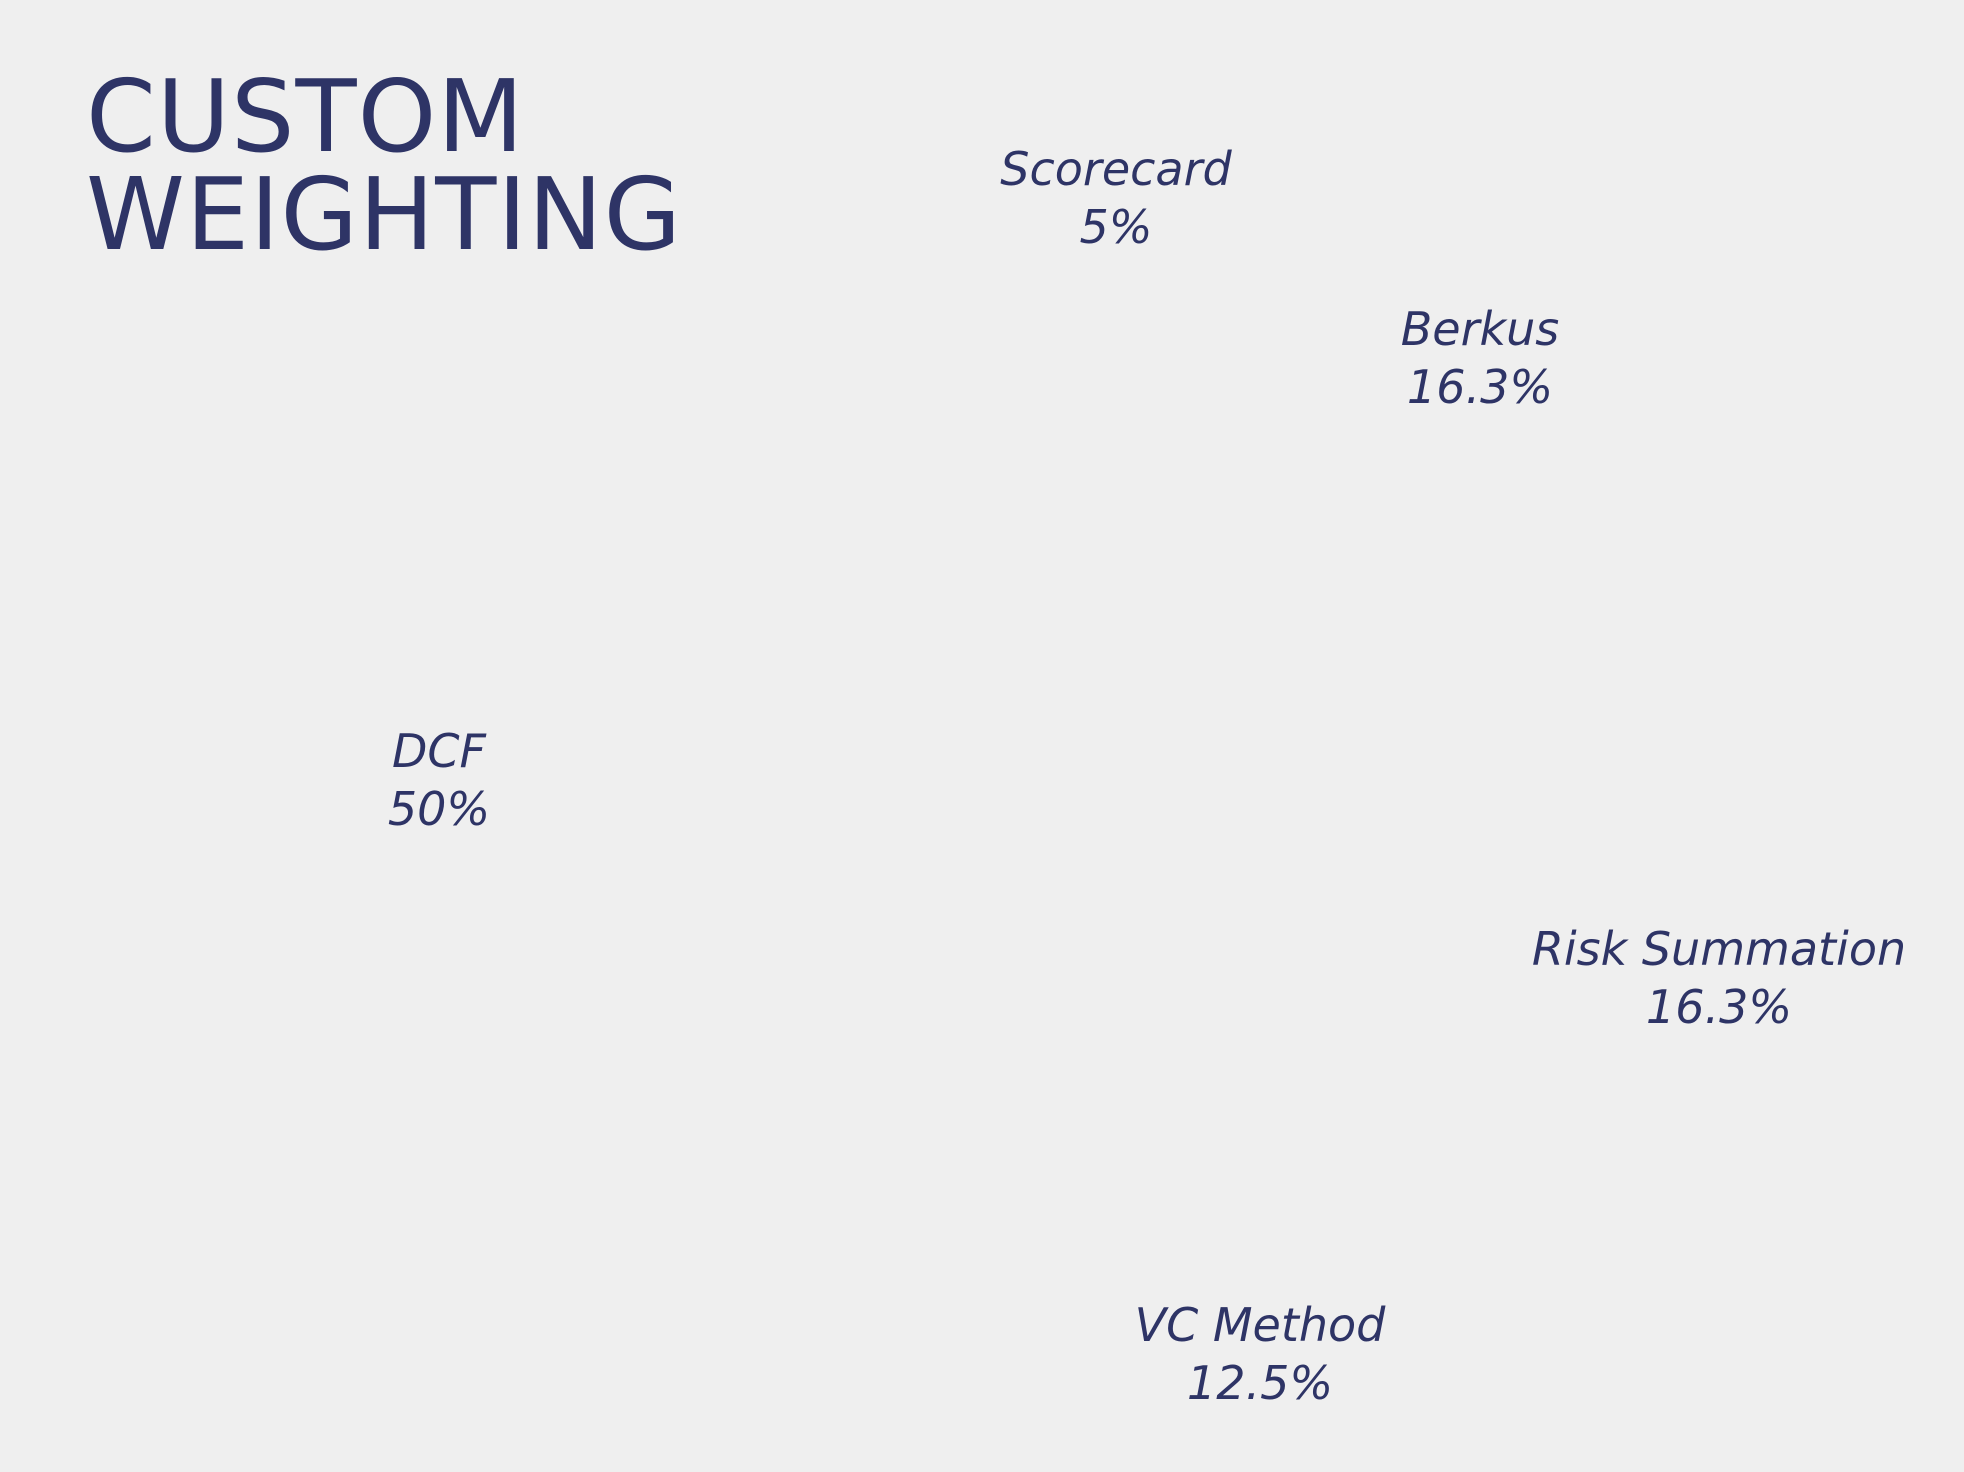  Describe the element at coordinates (384, 214) in the screenshot. I see `title-line-2: WEIGHTING` at that location.